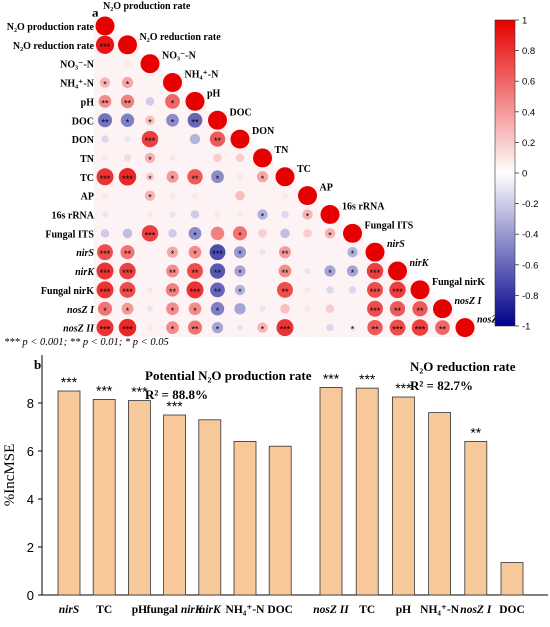 This screenshot has width=550, height=627. What do you see at coordinates (463, 376) in the screenshot?
I see `reduction-title-block: N₂O reduction rate R² = 82.7%` at bounding box center [463, 376].